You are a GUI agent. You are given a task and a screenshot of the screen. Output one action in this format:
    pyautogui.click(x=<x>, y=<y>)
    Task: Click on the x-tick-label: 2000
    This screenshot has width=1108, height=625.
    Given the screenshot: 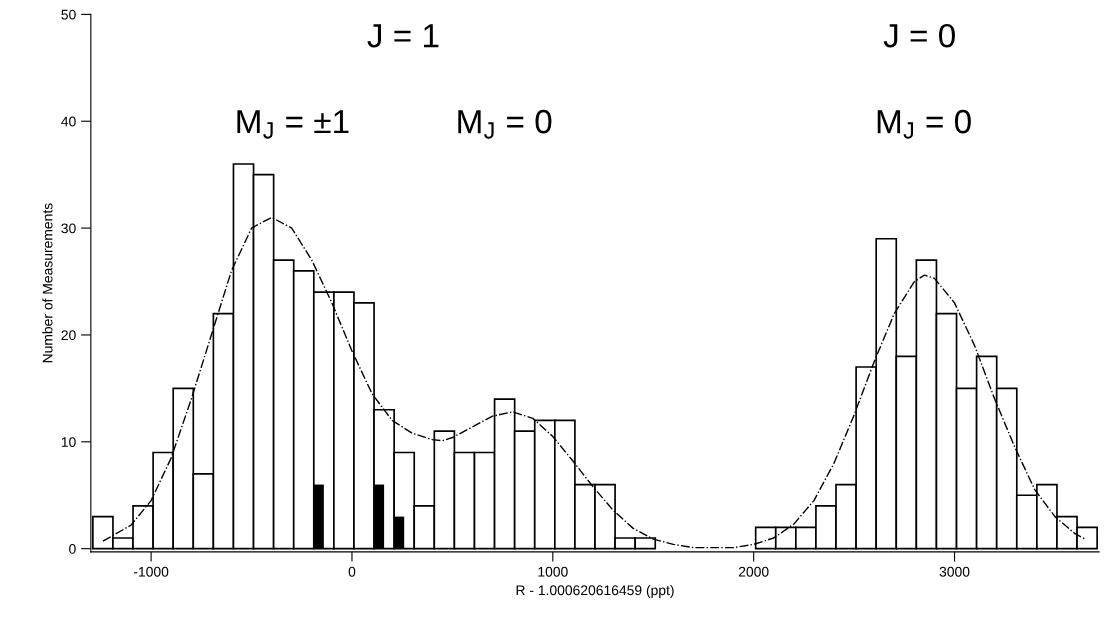 What is the action you would take?
    pyautogui.click(x=753, y=571)
    